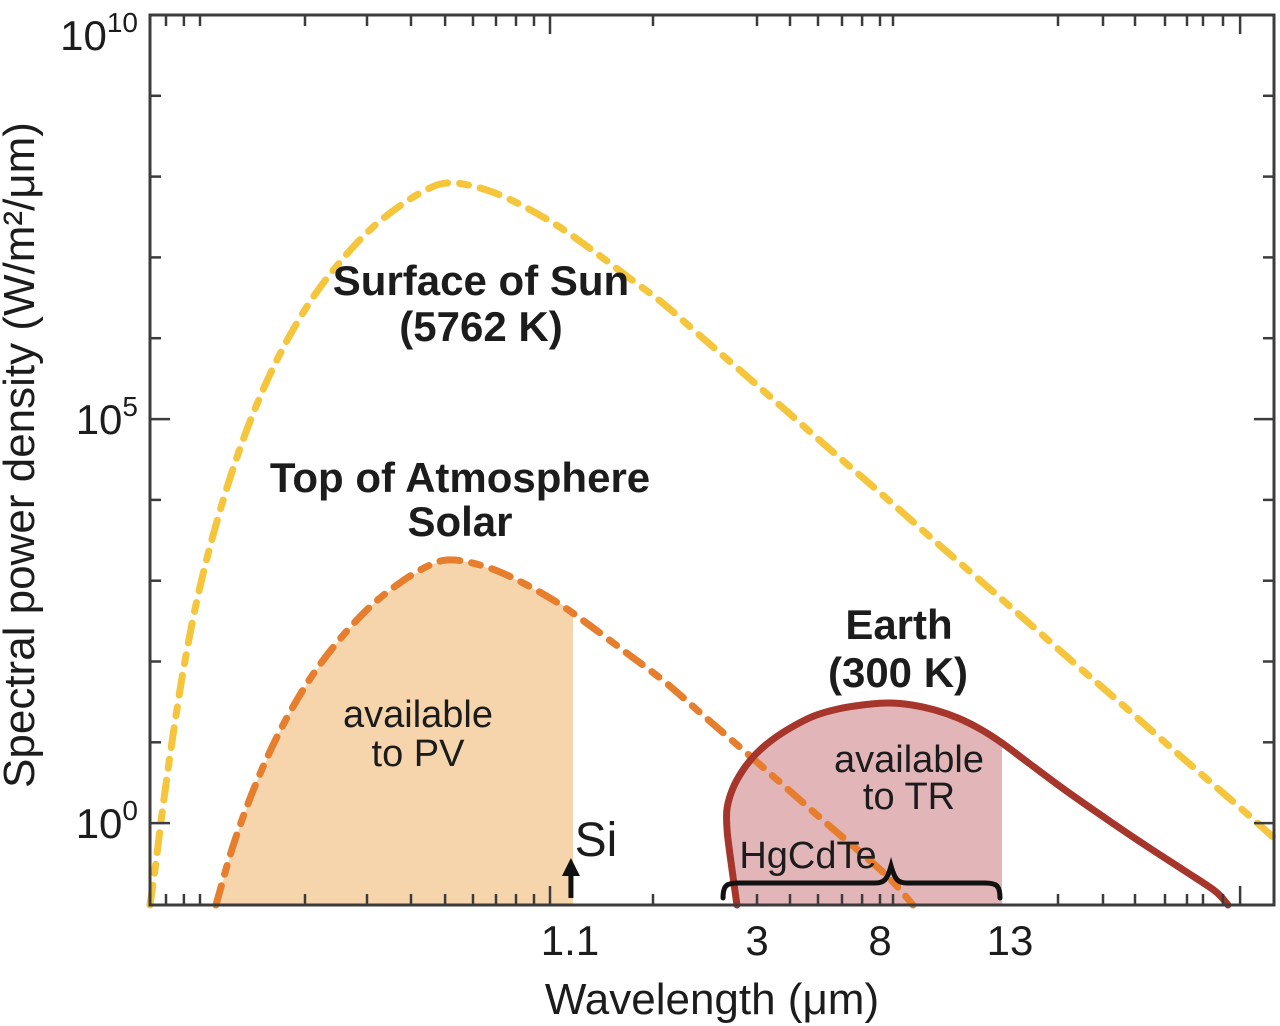  Describe the element at coordinates (898, 624) in the screenshot. I see `earth-label-line1: Earth` at that location.